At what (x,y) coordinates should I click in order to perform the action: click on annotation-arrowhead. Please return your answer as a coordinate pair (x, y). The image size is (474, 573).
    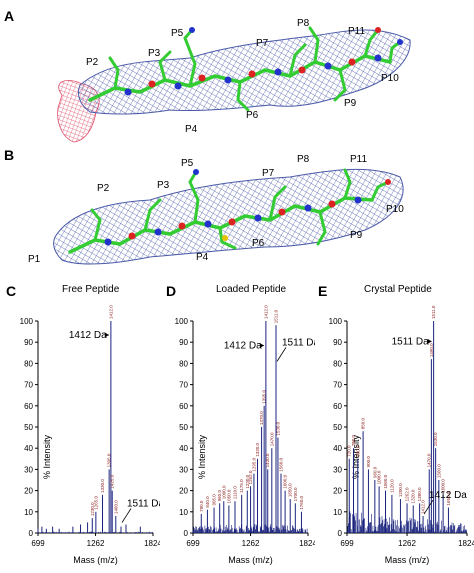
    Looking at the image, I should click on (106, 335).